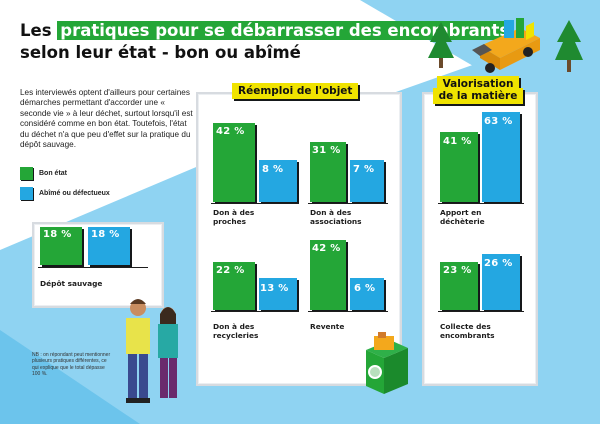 Image resolution: width=600 pixels, height=424 pixels. Describe the element at coordinates (365, 288) in the screenshot. I see `label-revente-bad: 6 %` at that location.